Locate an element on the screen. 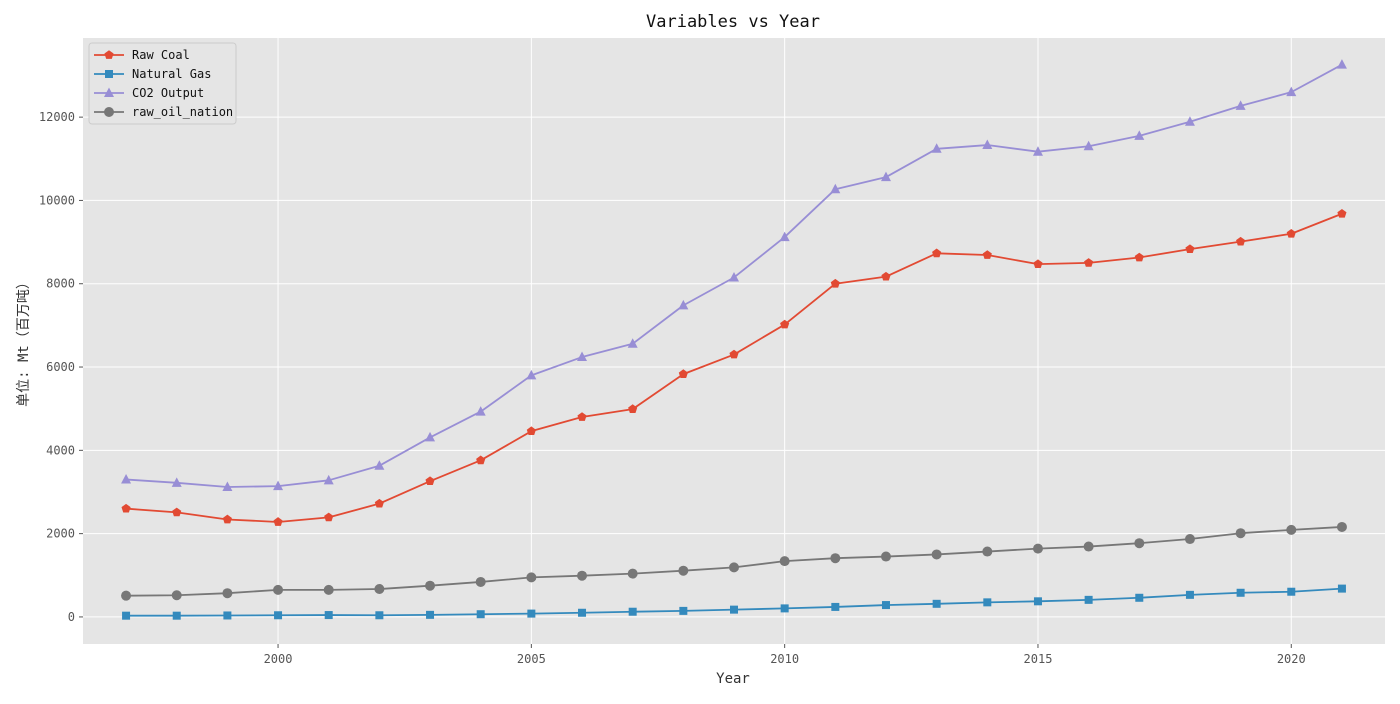 The height and width of the screenshot is (704, 1400). legend-label-natural-gas: Natural Gas is located at coordinates (171, 74).